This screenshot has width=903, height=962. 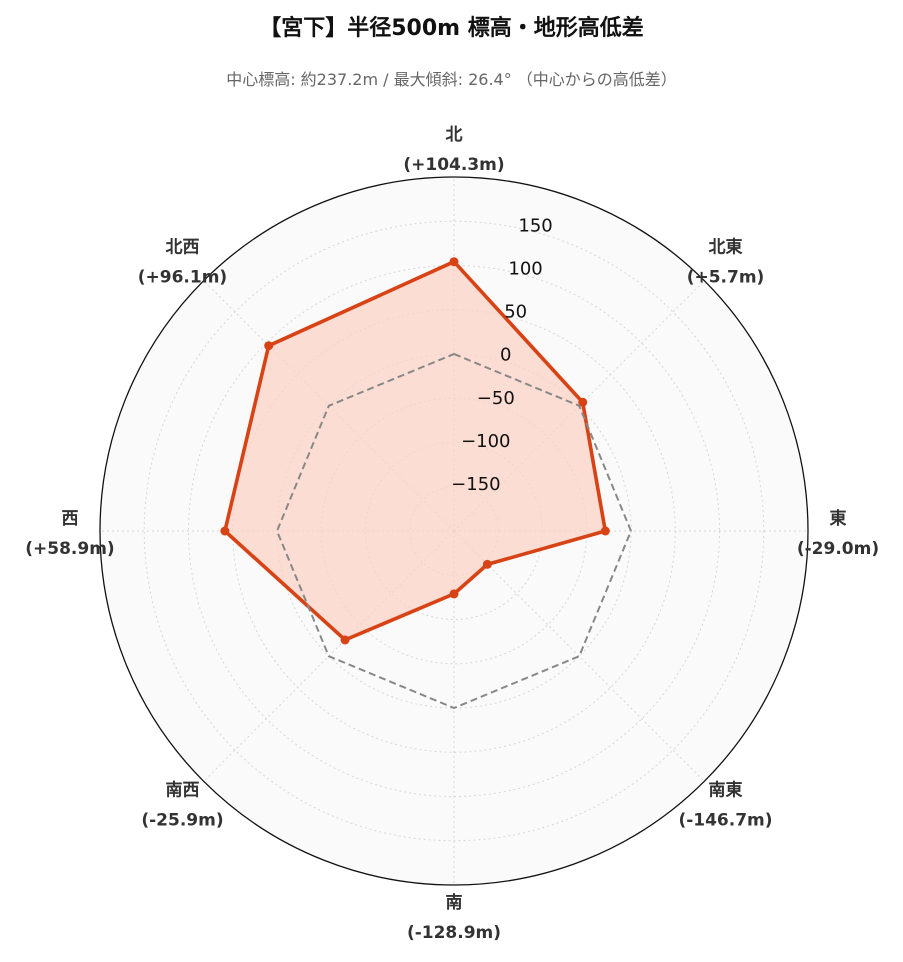 What do you see at coordinates (454, 902) in the screenshot?
I see `axis-label-direction: 南` at bounding box center [454, 902].